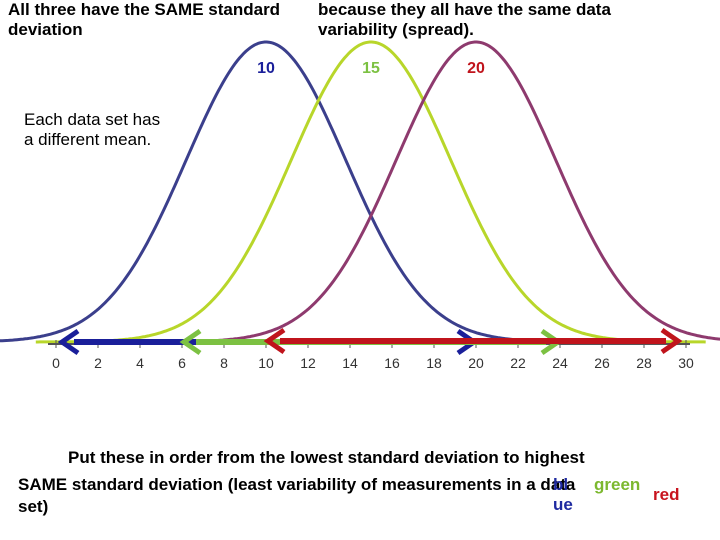  What do you see at coordinates (392, 363) in the screenshot?
I see `x-tick-label: 16` at bounding box center [392, 363].